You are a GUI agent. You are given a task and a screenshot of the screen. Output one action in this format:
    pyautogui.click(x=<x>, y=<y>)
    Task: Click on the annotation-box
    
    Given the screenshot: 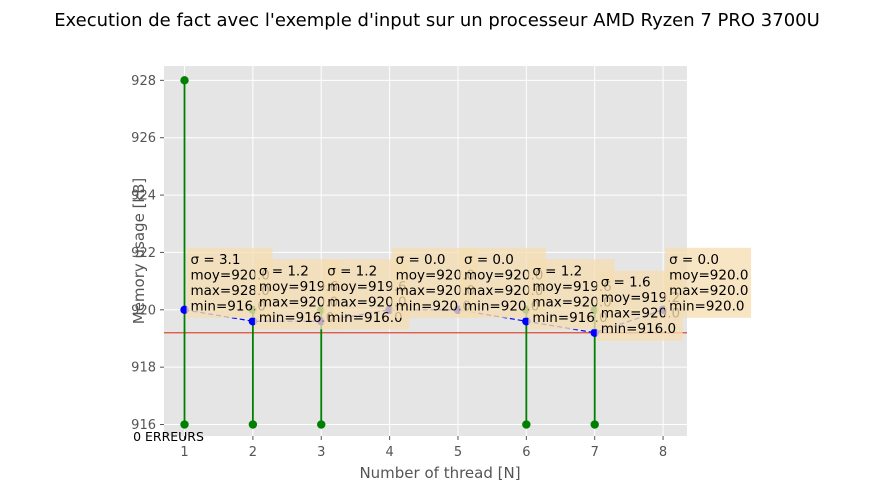 What is the action you would take?
    pyautogui.click(x=708, y=282)
    